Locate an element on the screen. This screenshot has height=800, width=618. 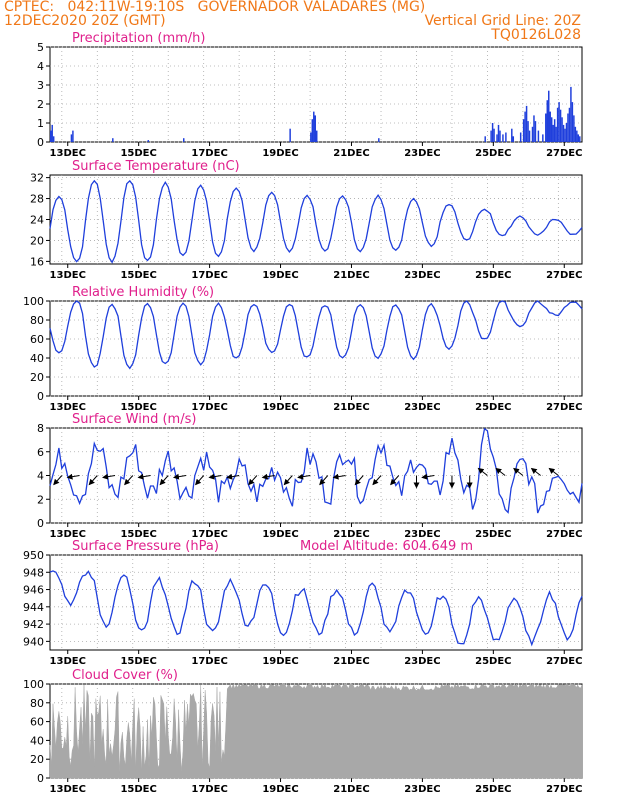
header-grid-line: Vertical Grid Line: 20Z is located at coordinates (502, 21).